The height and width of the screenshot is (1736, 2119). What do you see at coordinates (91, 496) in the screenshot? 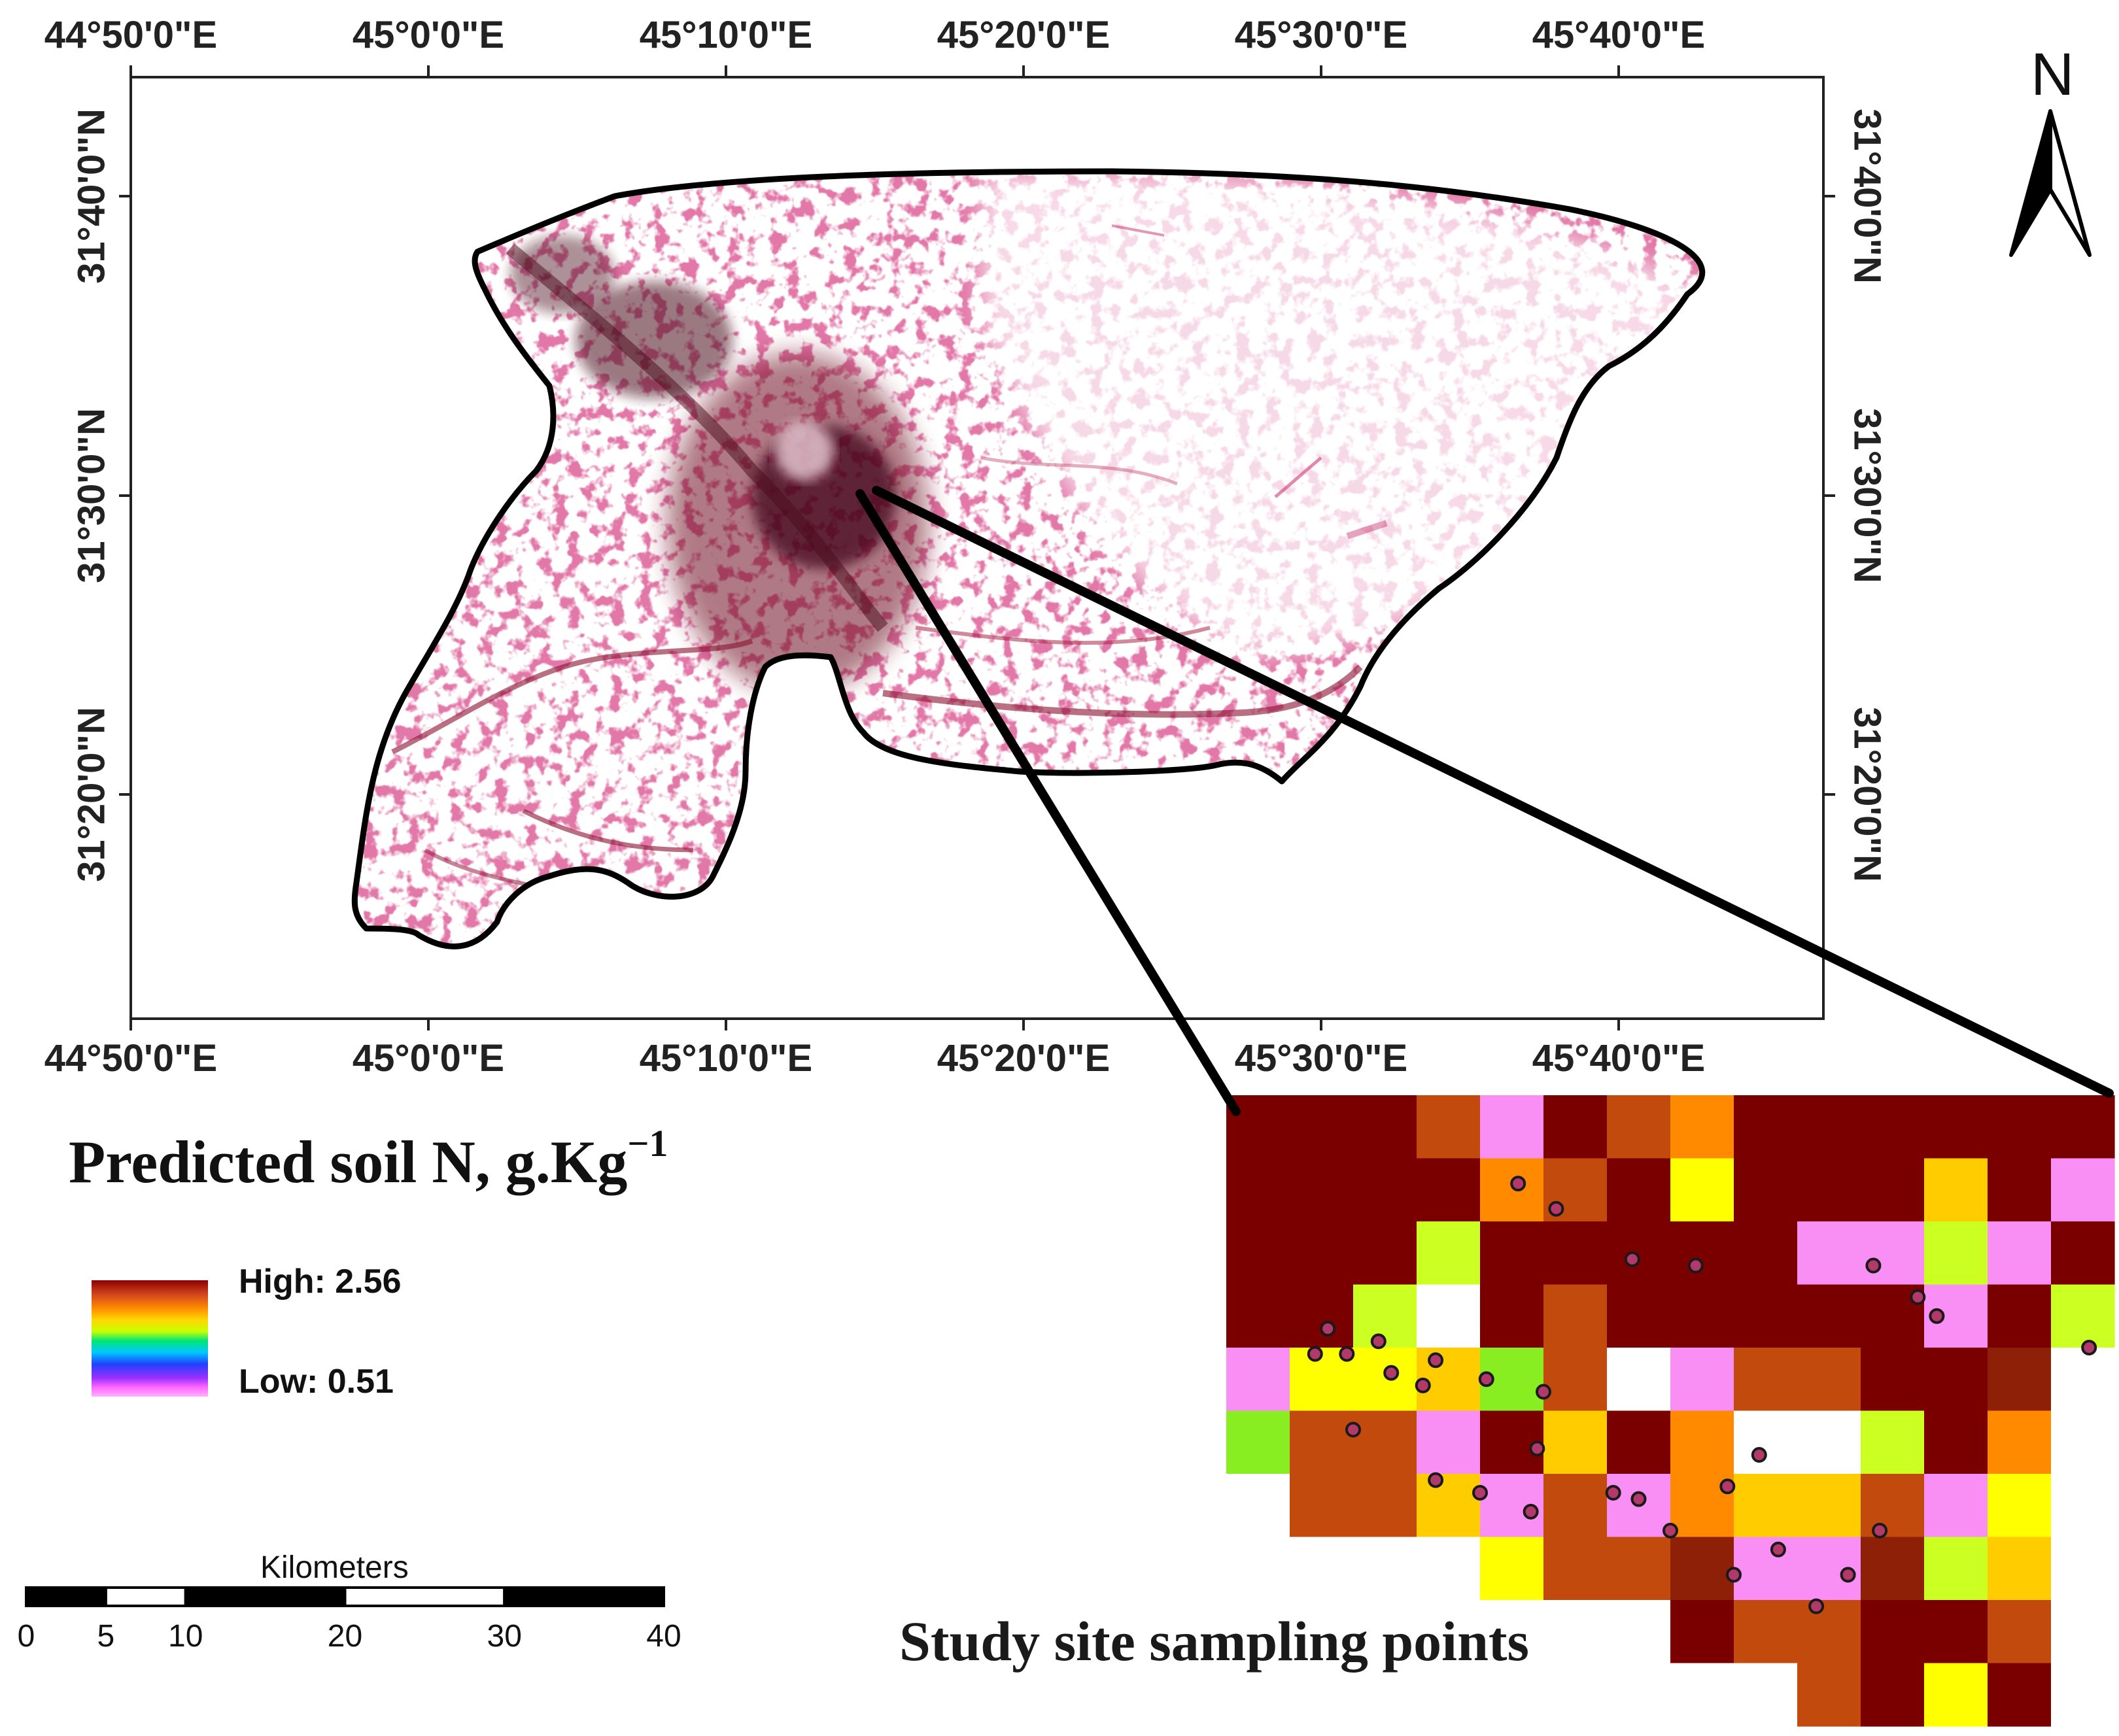
I see `left-lat-label: 31°30'0"N` at bounding box center [91, 496].